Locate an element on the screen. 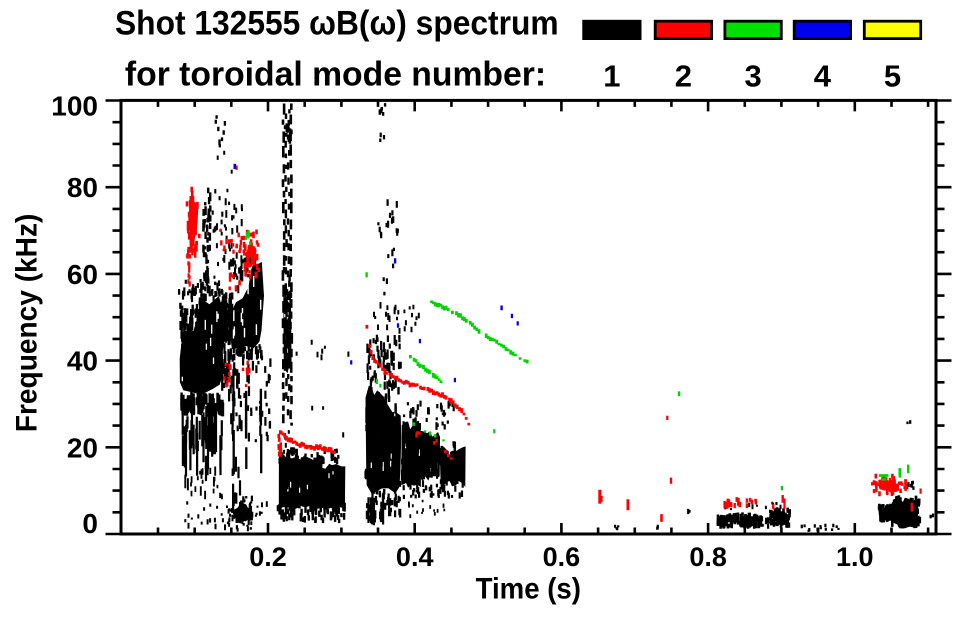 The width and height of the screenshot is (963, 620). svg-text: 5 is located at coordinates (892, 76).